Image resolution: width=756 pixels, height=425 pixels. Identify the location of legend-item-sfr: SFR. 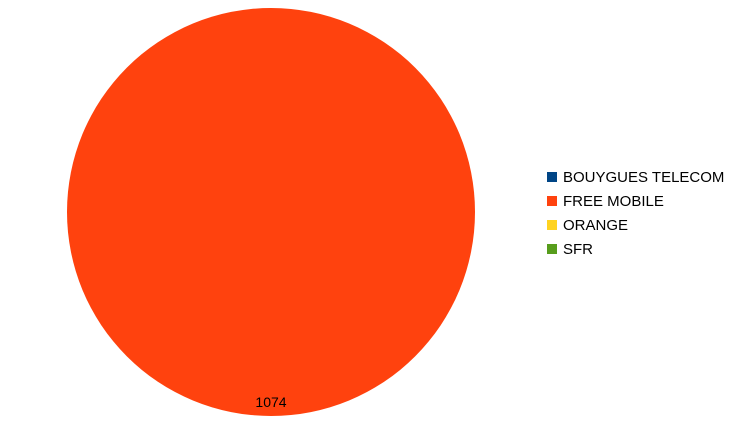
(570, 249).